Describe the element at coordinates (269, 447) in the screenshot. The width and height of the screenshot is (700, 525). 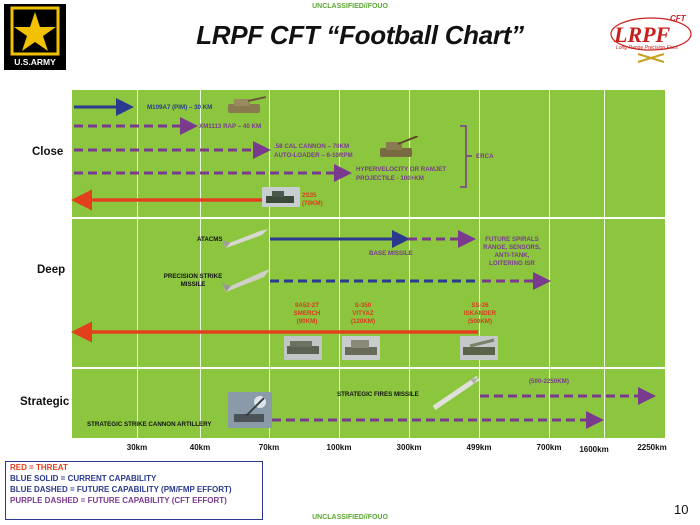
I see `tick-label-70km: 70km` at that location.